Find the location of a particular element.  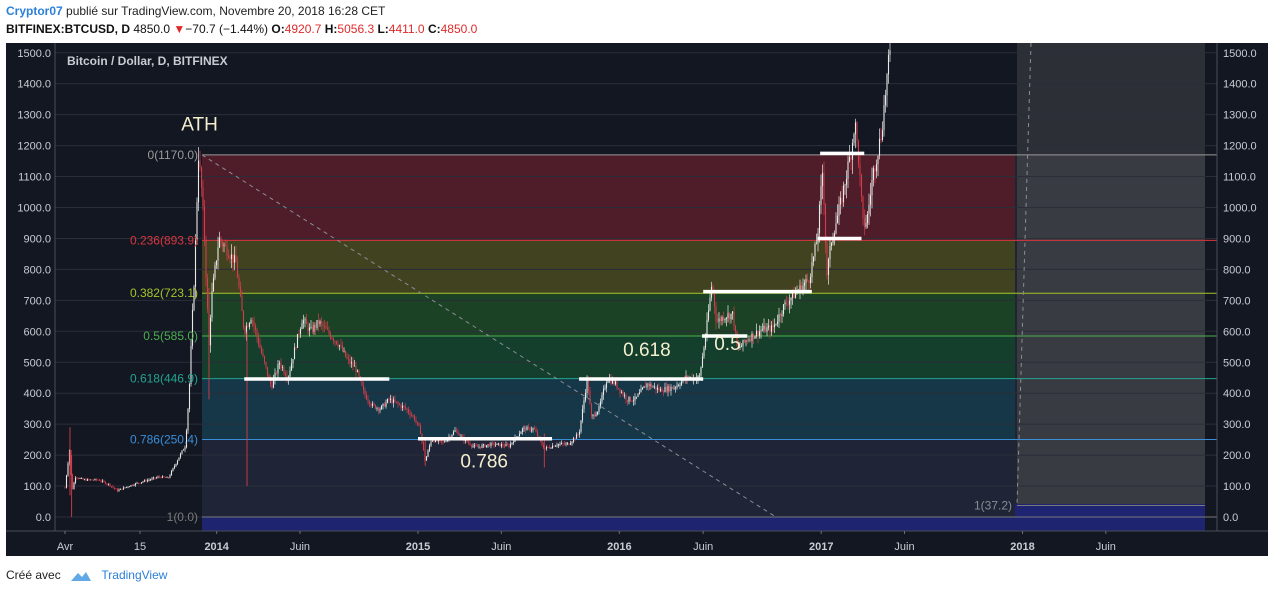

author-name: Cryptor07 is located at coordinates (34, 11).